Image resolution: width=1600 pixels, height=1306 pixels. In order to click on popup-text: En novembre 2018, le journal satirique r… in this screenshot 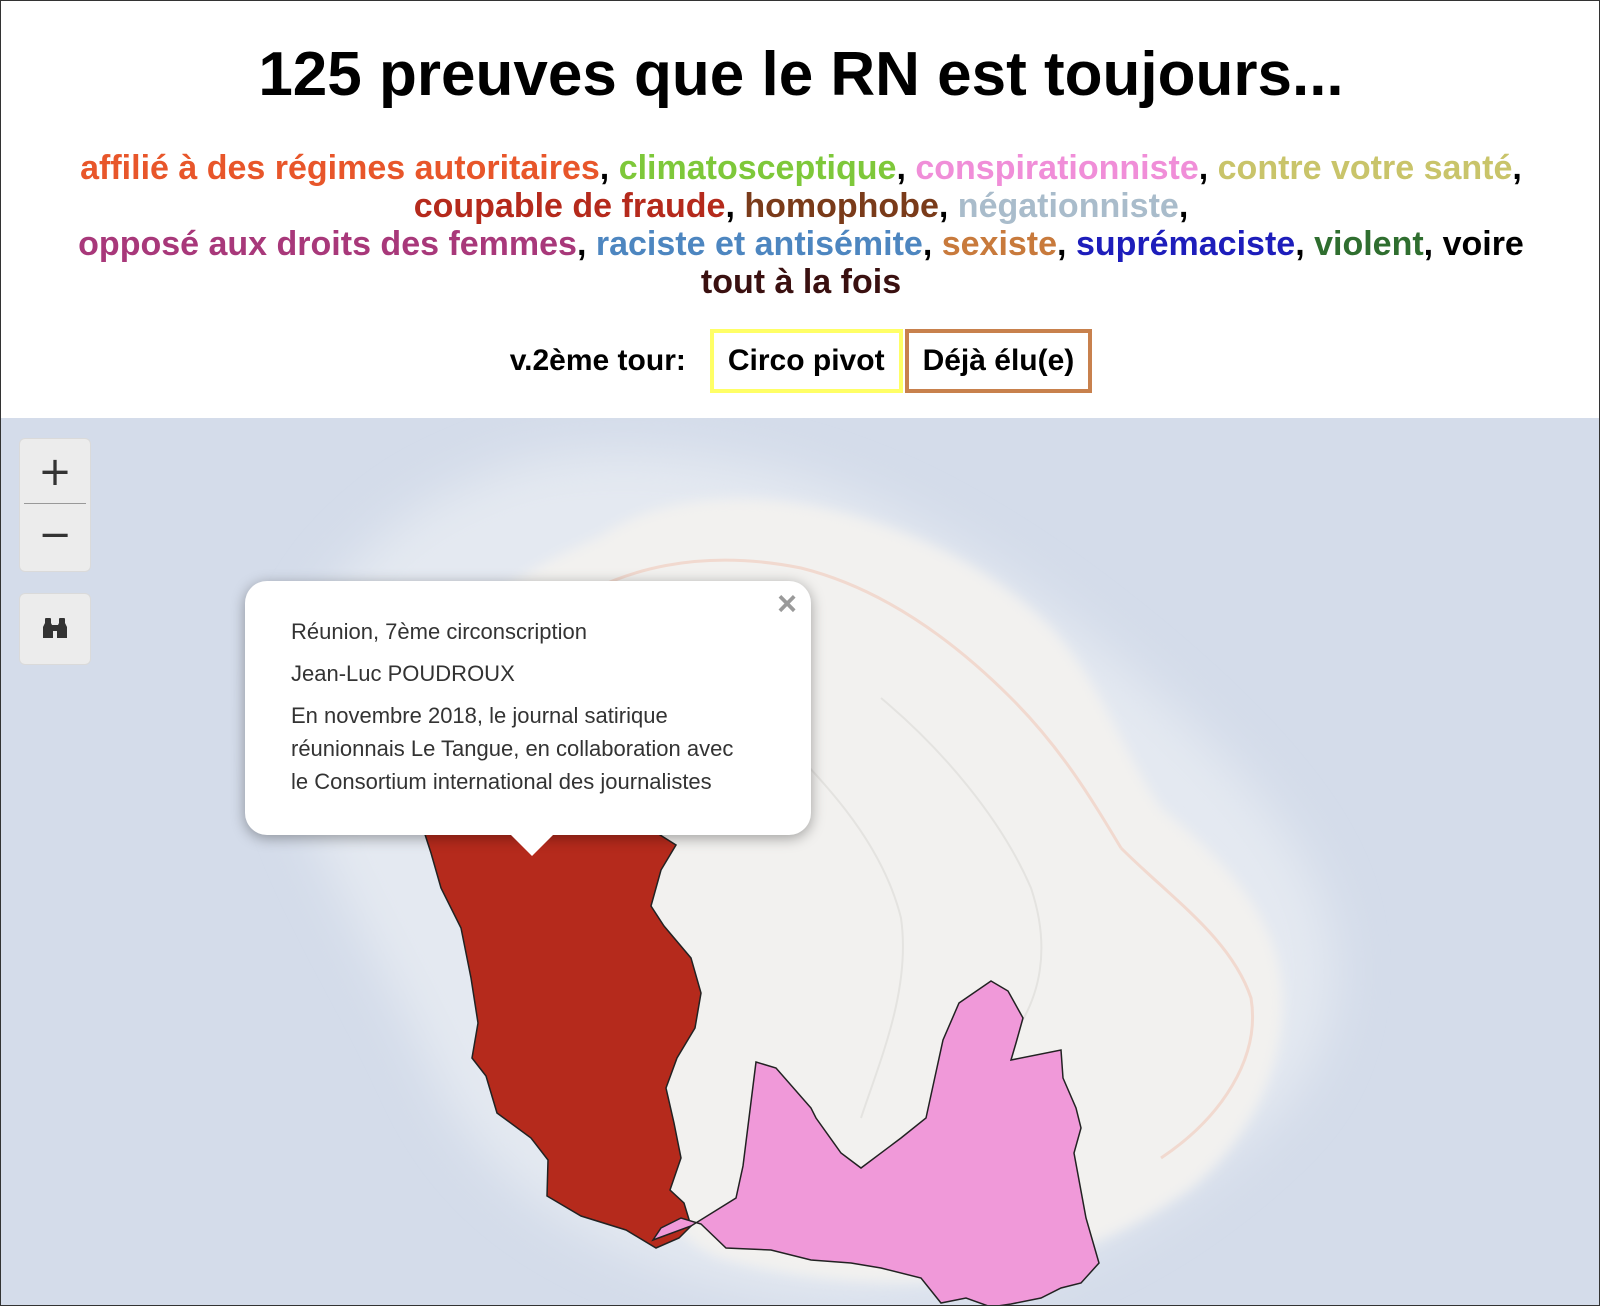, I will do `click(512, 754)`.